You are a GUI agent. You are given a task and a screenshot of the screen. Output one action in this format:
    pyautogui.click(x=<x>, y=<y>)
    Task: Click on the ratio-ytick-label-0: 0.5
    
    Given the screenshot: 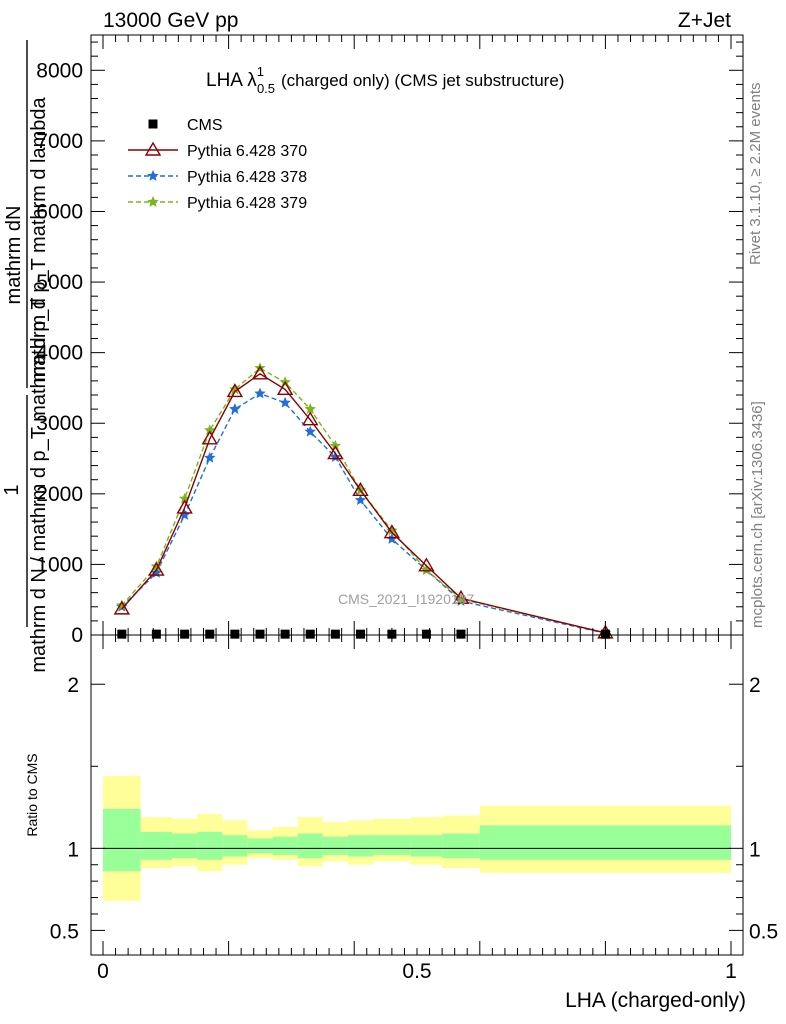 What is the action you would take?
    pyautogui.click(x=64, y=931)
    